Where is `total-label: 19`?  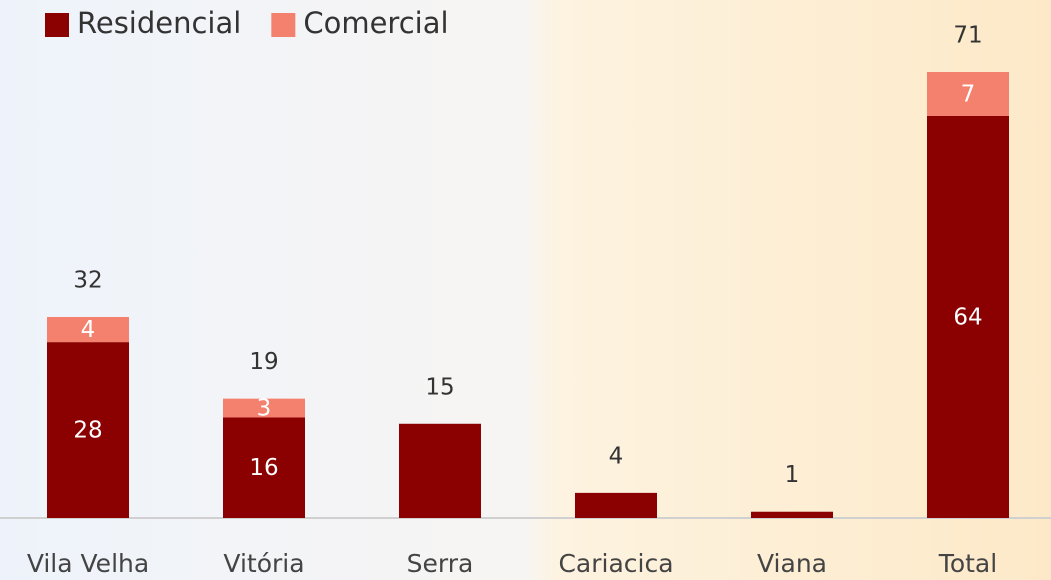 total-label: 19 is located at coordinates (263, 362).